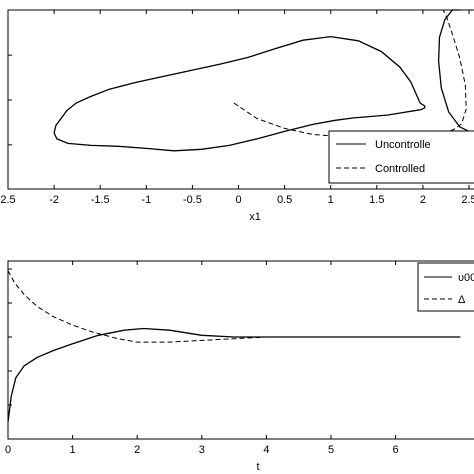  I want to click on legend-upsilon-label: υ00, so click(466, 278).